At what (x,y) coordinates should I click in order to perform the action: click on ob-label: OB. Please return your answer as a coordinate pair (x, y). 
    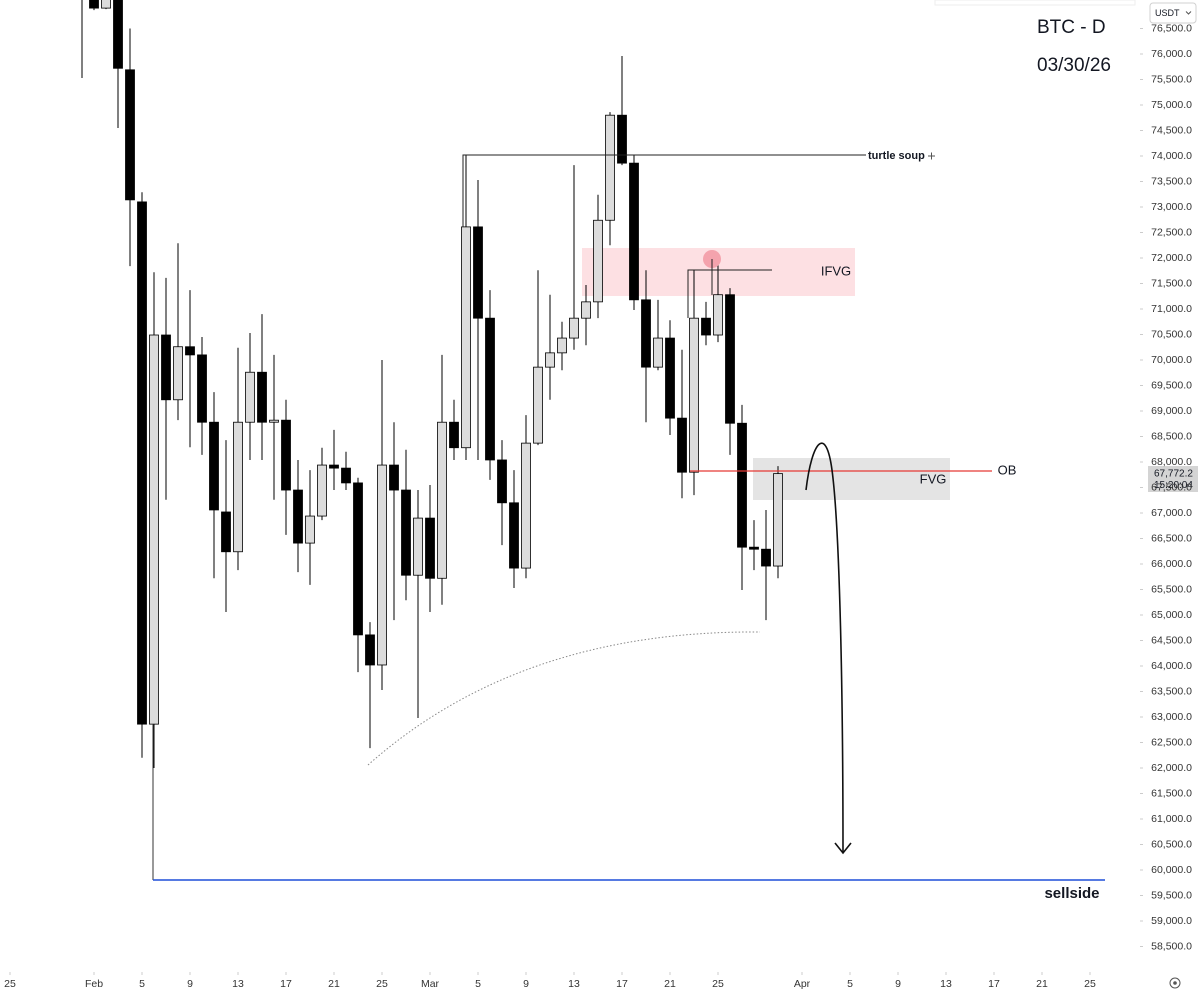
    Looking at the image, I should click on (1007, 469).